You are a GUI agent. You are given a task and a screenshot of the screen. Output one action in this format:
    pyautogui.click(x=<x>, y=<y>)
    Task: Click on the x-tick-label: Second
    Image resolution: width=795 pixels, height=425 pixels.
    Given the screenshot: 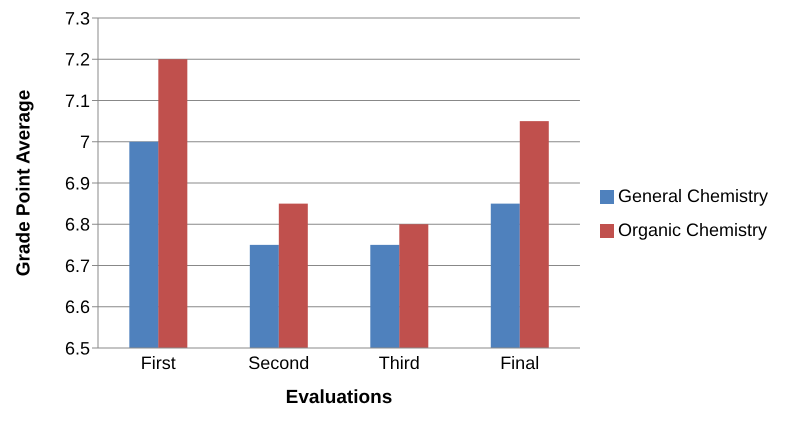 What is the action you would take?
    pyautogui.click(x=279, y=362)
    